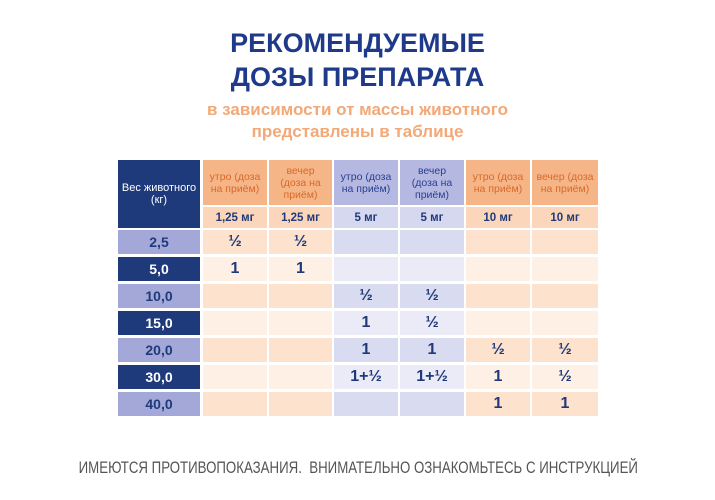 This screenshot has height=500, width=715. Describe the element at coordinates (159, 350) in the screenshot. I see `weight-cell: 20,0` at that location.